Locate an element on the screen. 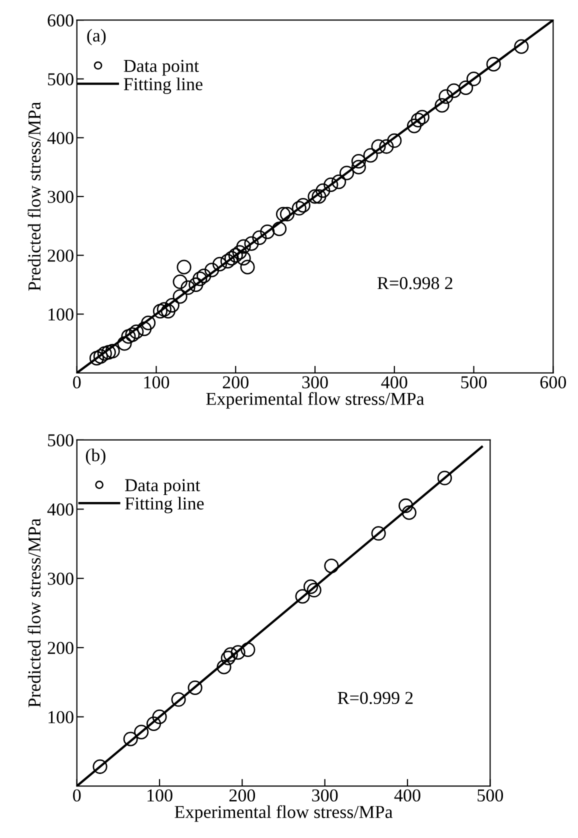  annotation: (b) is located at coordinates (96, 456).